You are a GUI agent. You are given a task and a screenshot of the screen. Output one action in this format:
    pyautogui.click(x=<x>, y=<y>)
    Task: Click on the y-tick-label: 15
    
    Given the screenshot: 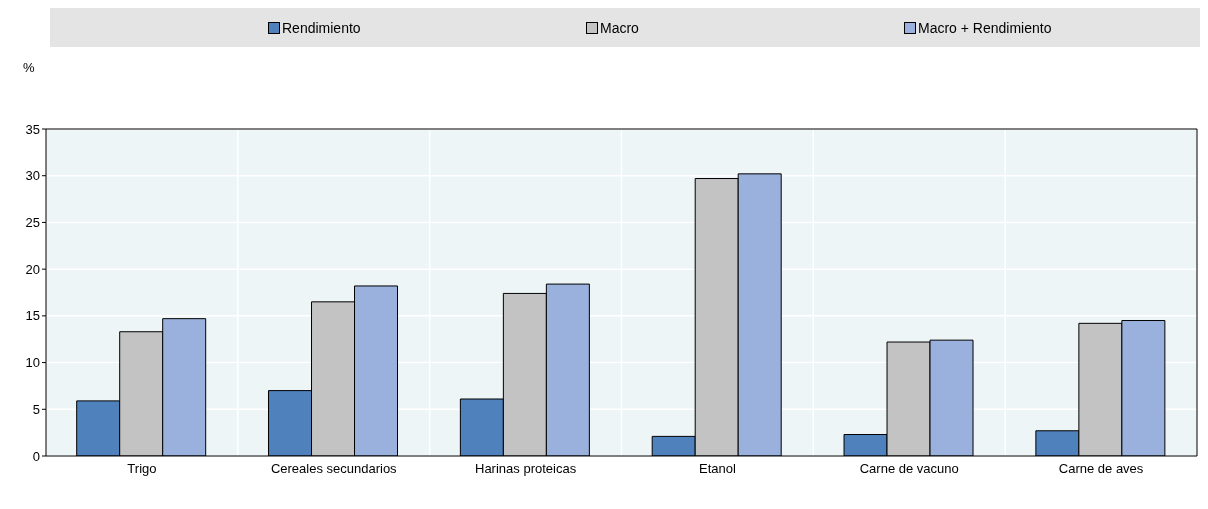 What is the action you would take?
    pyautogui.click(x=32, y=316)
    